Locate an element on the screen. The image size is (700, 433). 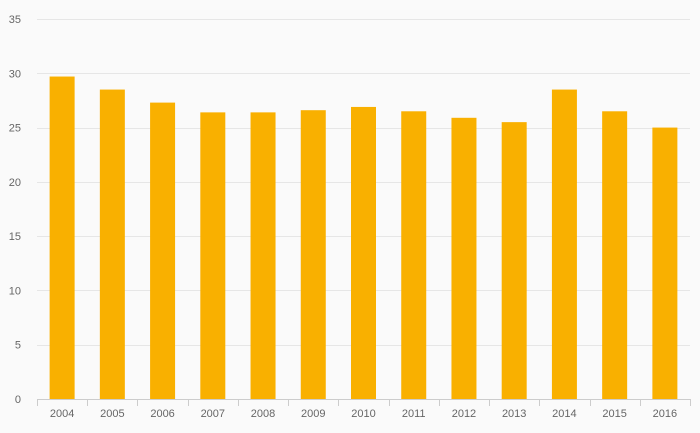
x-tick-label: 2006 is located at coordinates (162, 414).